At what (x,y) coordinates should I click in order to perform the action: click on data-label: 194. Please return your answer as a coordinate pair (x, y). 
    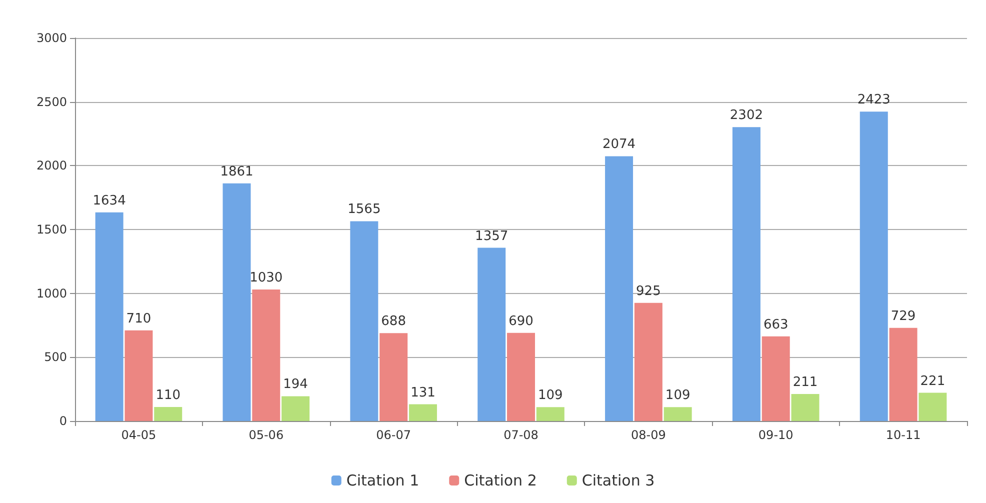
    Looking at the image, I should click on (295, 384).